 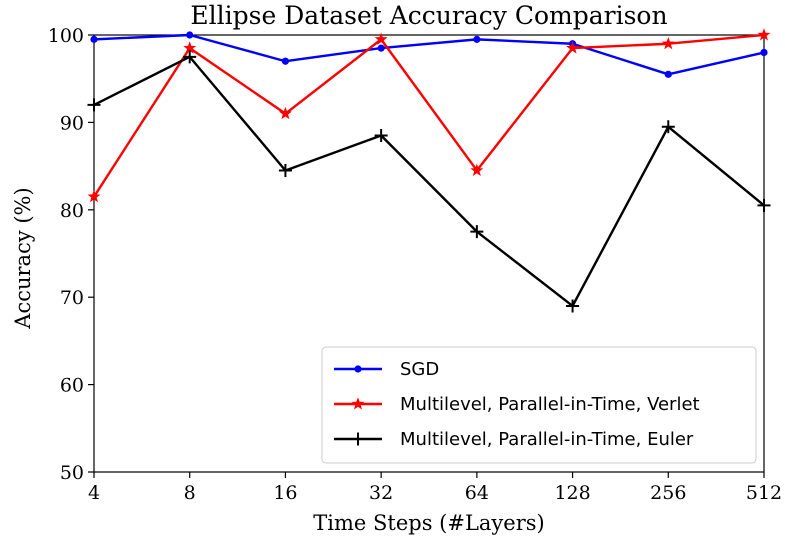 What do you see at coordinates (72, 211) in the screenshot?
I see `y-tick-label: 80` at bounding box center [72, 211].